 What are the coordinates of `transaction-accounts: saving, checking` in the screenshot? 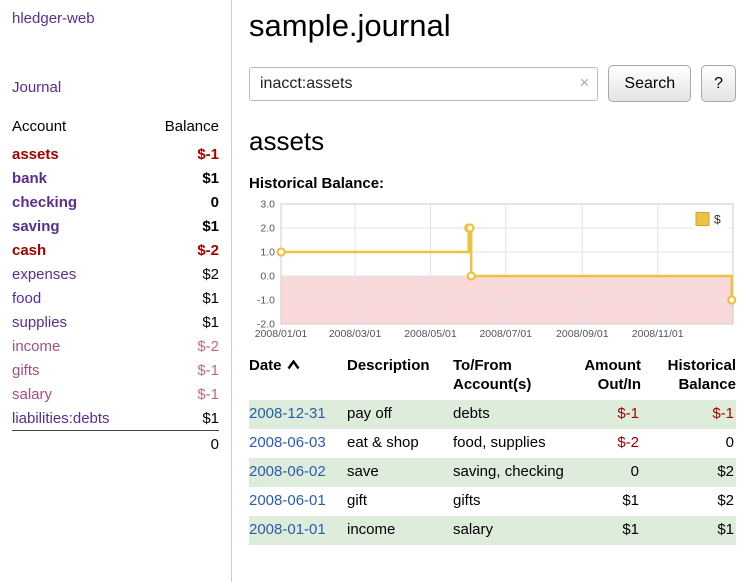 It's located at (508, 471).